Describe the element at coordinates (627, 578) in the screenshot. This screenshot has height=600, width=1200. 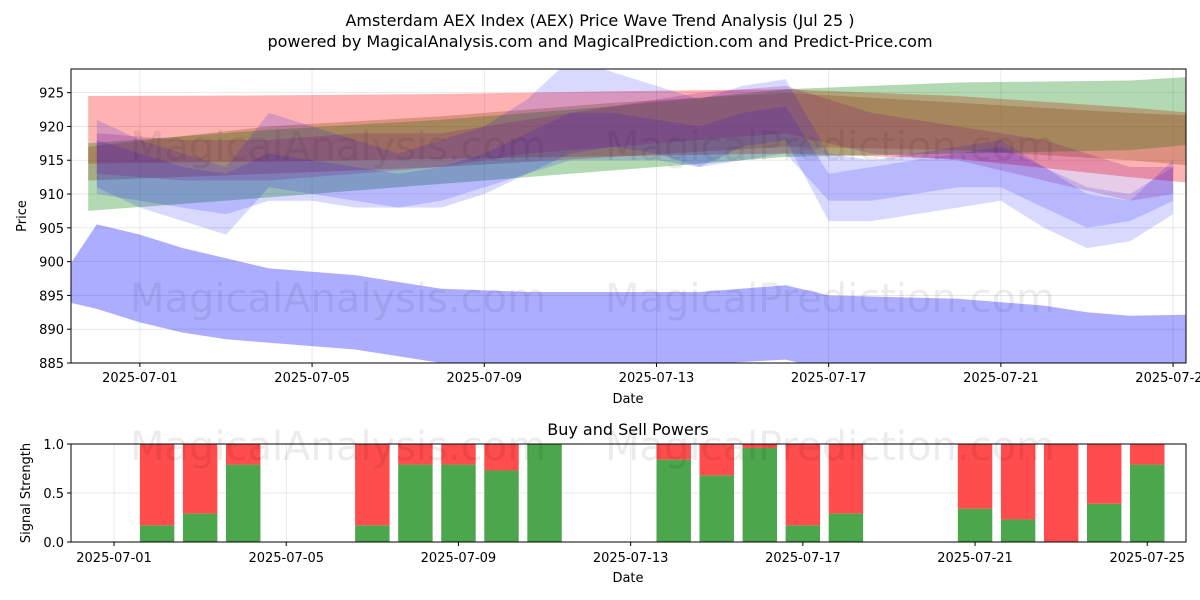
I see `signal-x-axis-title: Date` at that location.